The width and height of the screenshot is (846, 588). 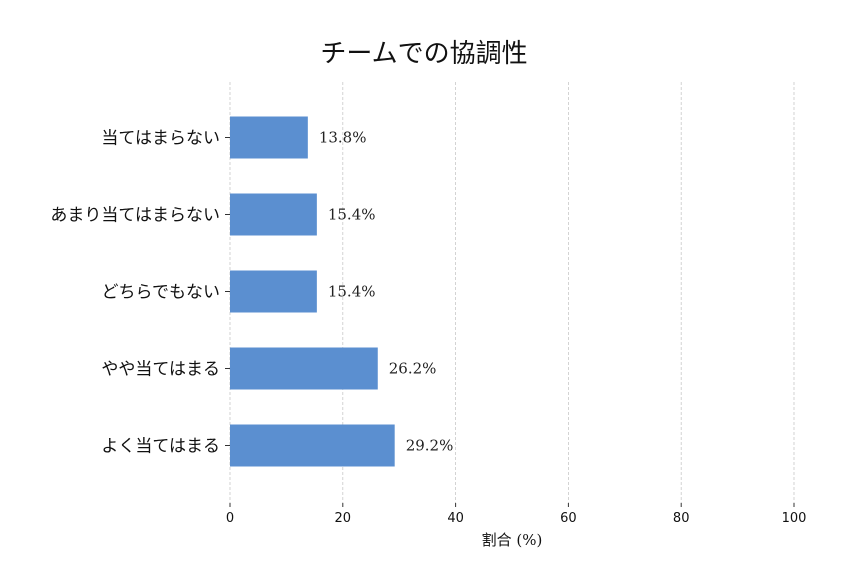 What do you see at coordinates (230, 518) in the screenshot?
I see `x-tick-label: 0` at bounding box center [230, 518].